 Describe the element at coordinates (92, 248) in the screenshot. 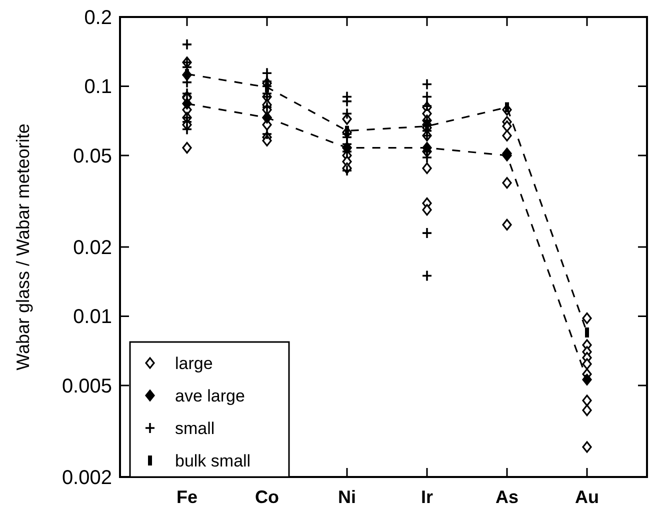

I see `y-tick-label: 0.02` at that location.